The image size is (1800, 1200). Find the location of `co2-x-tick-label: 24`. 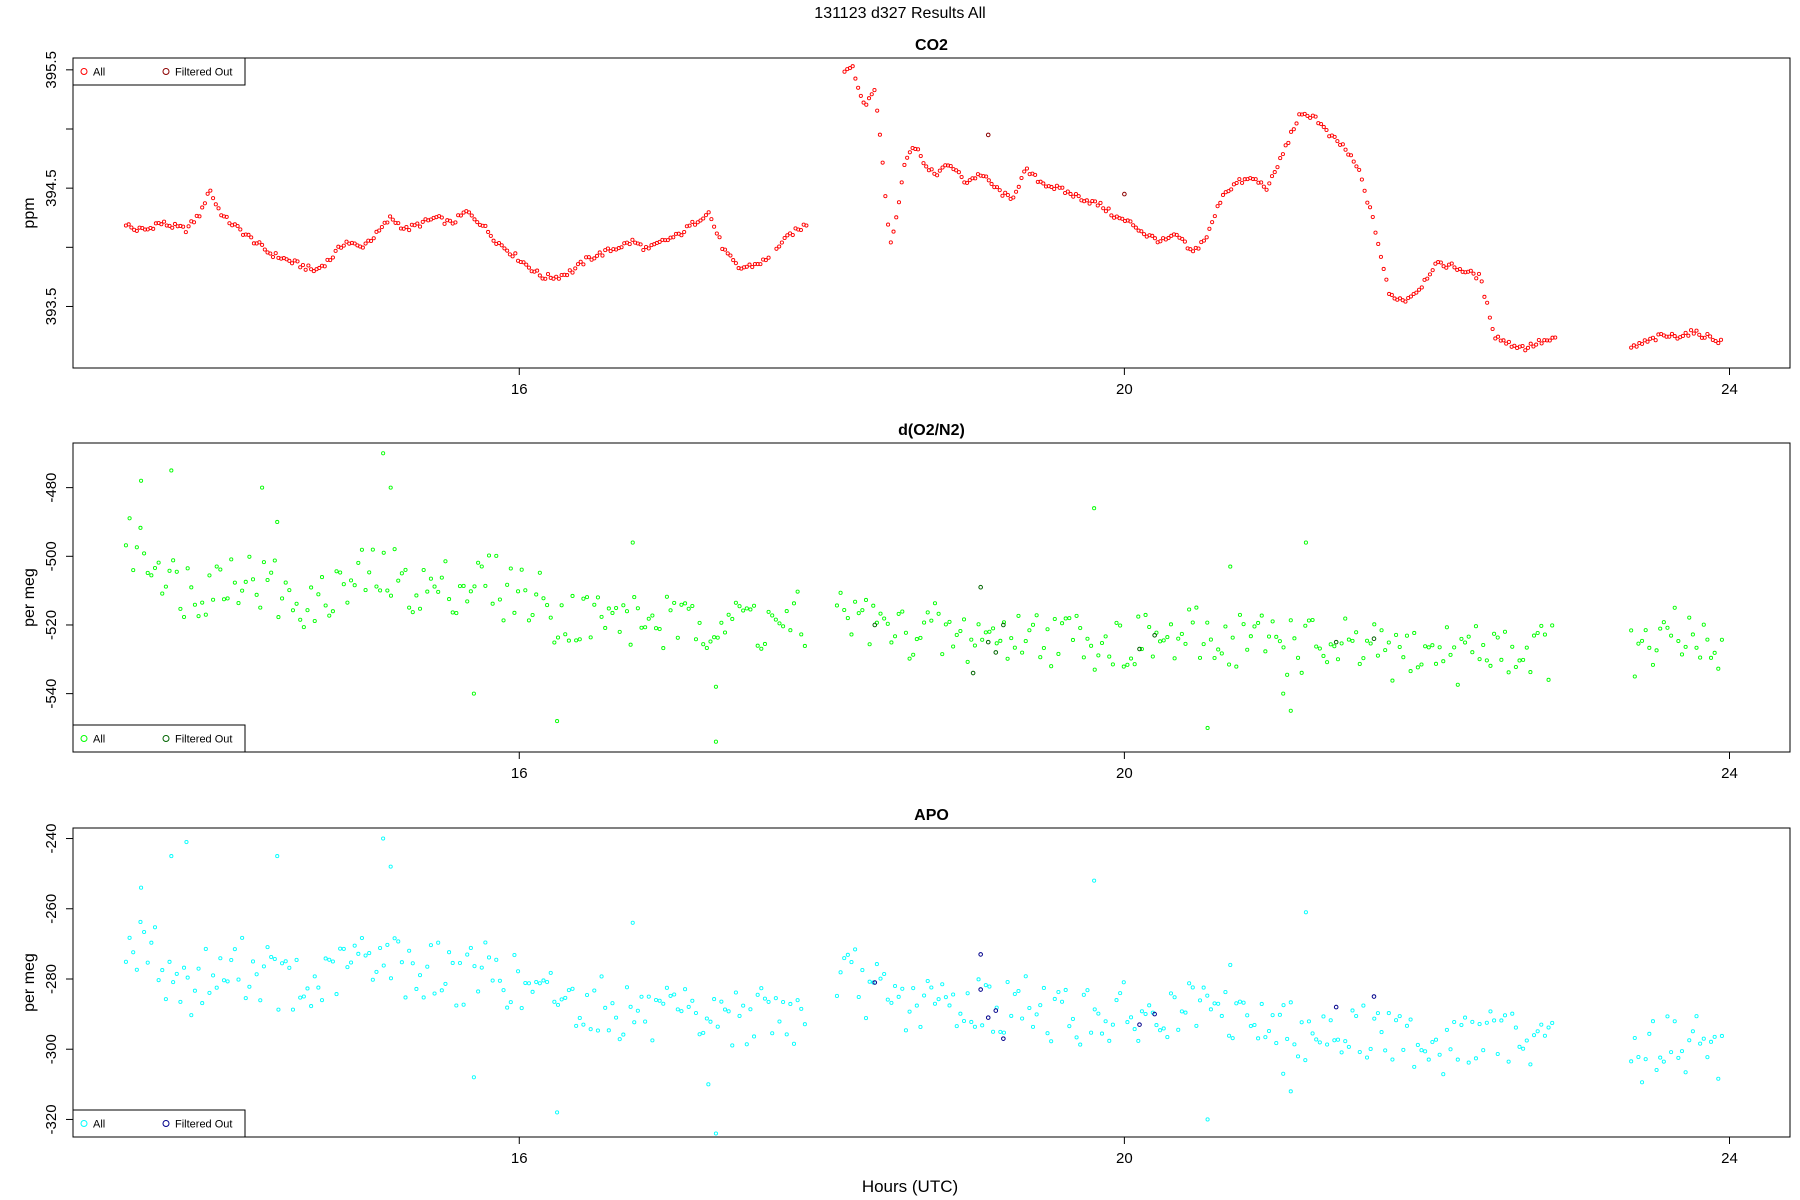

co2-x-tick-label: 24 is located at coordinates (1729, 389).